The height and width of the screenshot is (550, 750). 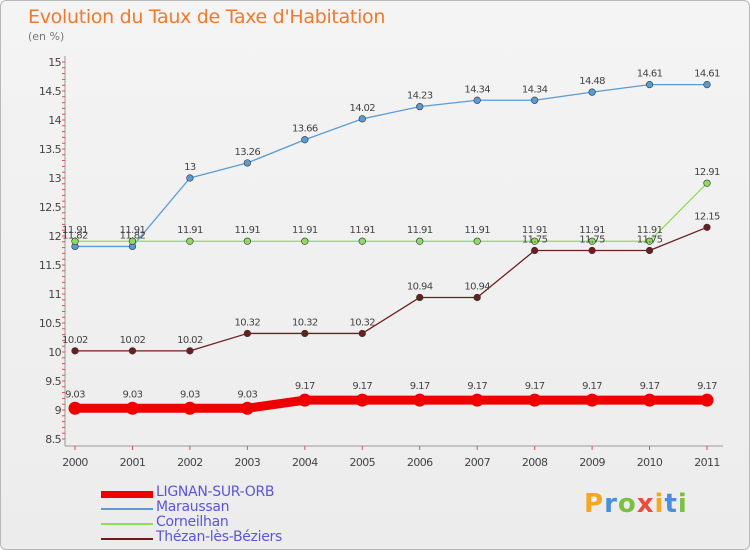 I want to click on data-label: 14.48, so click(x=592, y=81).